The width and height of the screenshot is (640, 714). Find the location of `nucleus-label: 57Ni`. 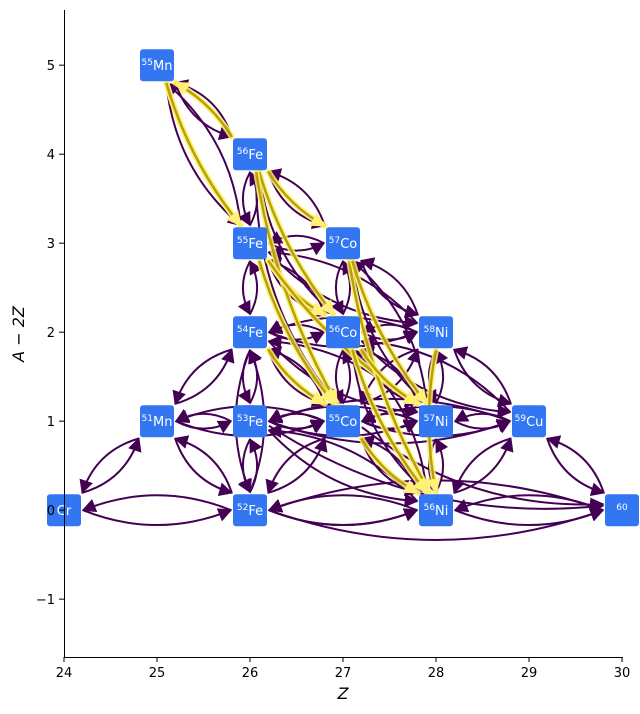

nucleus-label: 57Ni is located at coordinates (436, 422).